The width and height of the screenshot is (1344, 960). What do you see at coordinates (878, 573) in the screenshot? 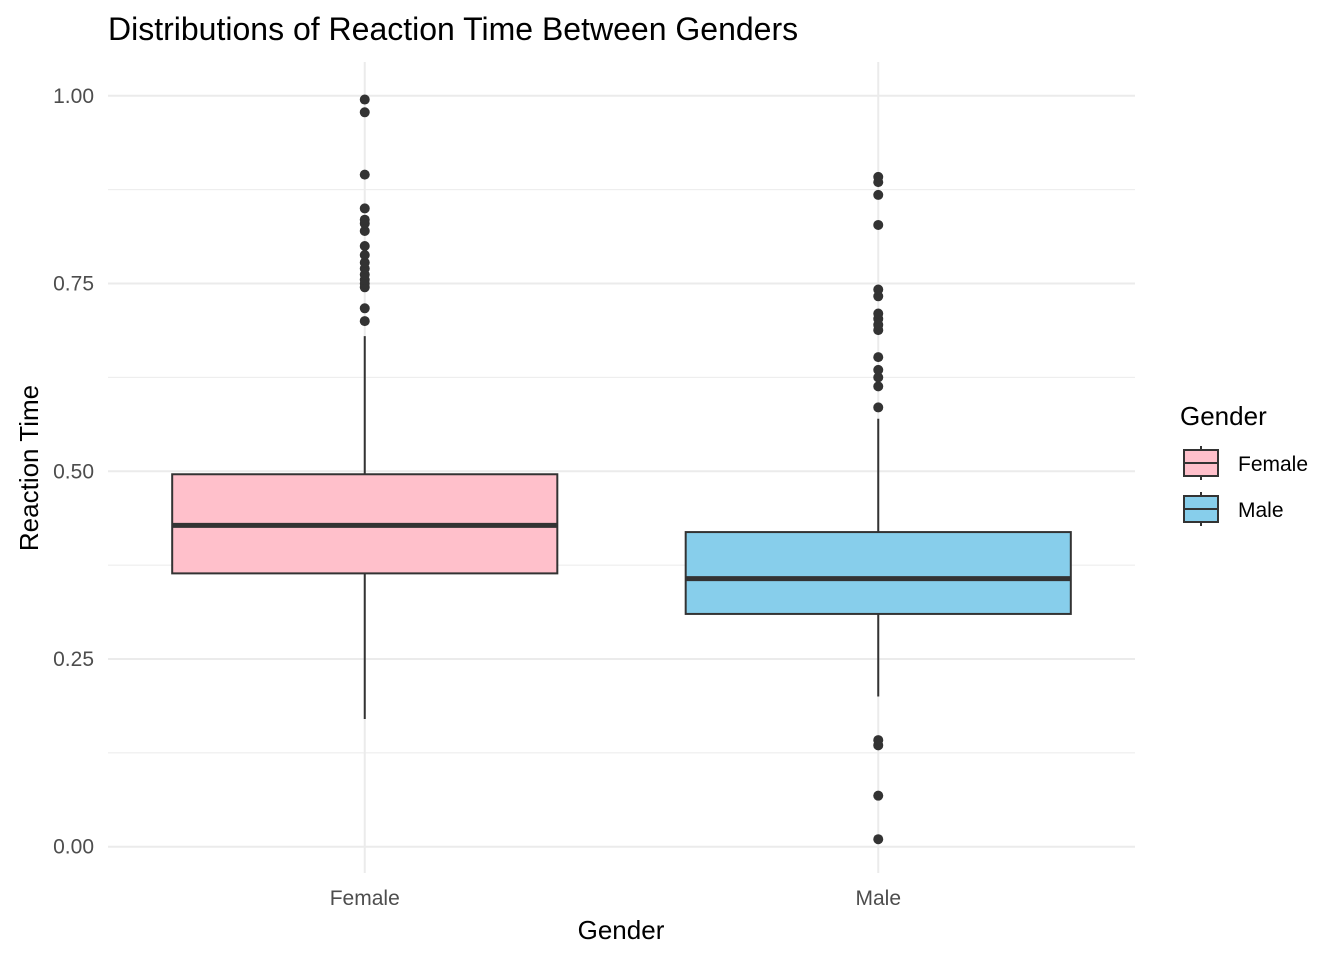
I see `box-iqr` at bounding box center [878, 573].